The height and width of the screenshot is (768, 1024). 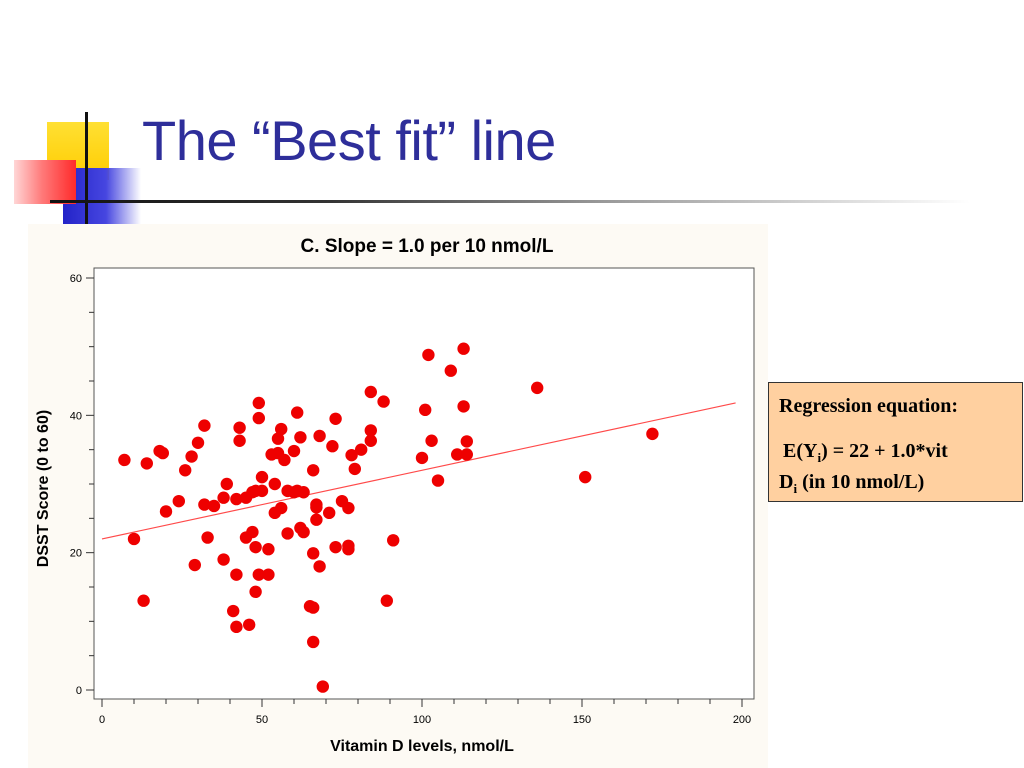 What do you see at coordinates (349, 140) in the screenshot?
I see `slide-title: The “Best fit” line` at bounding box center [349, 140].